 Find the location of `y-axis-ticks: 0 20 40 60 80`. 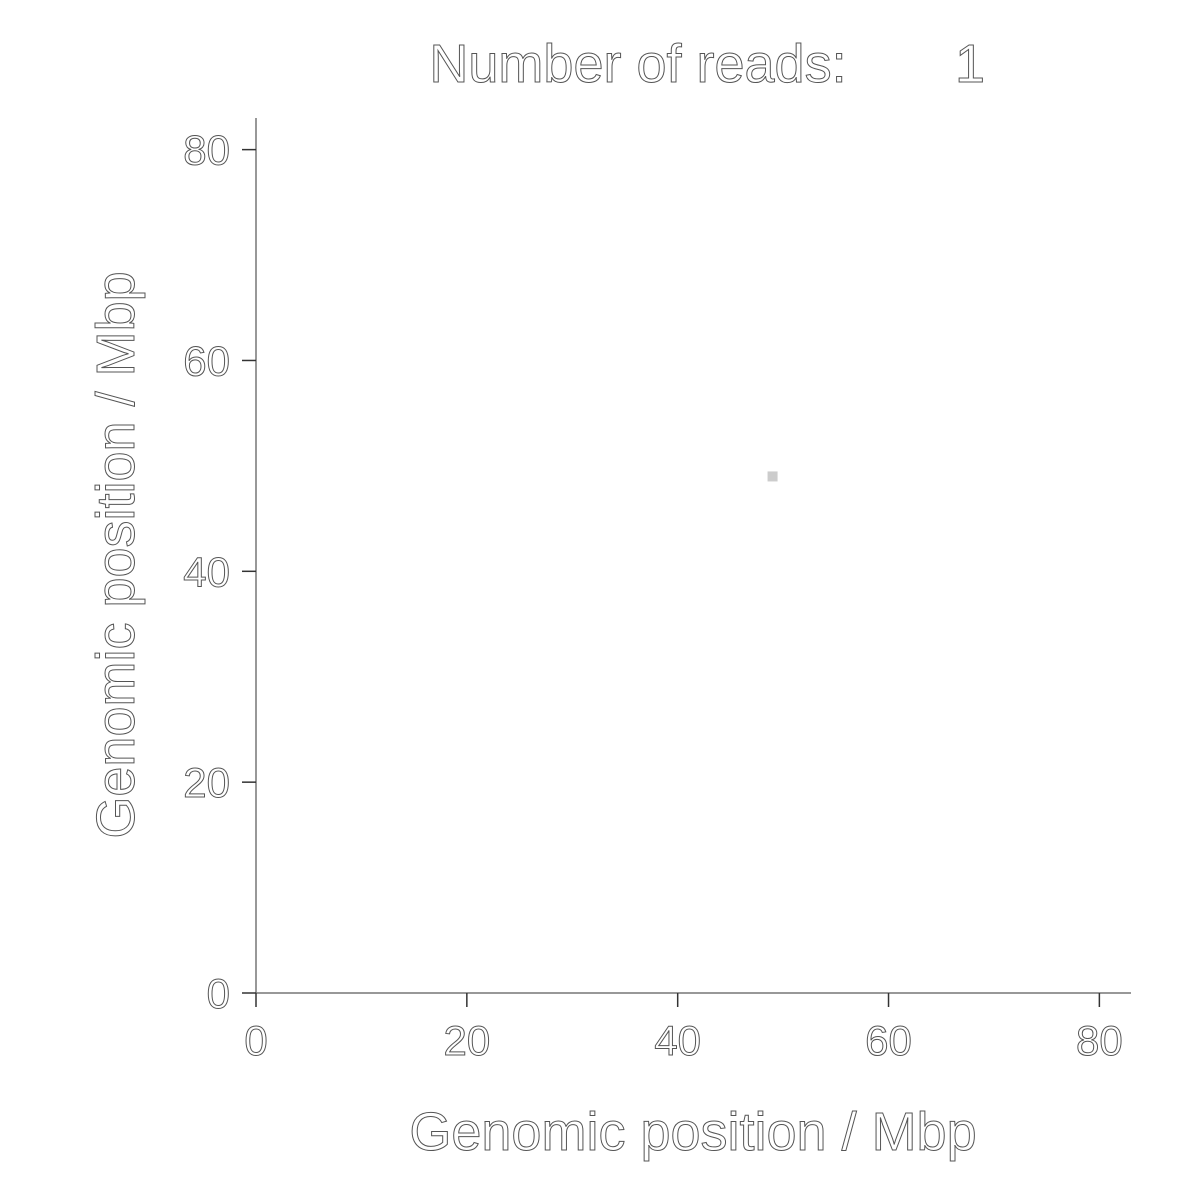

y-axis-ticks: 0 20 40 60 80 is located at coordinates (219, 572).